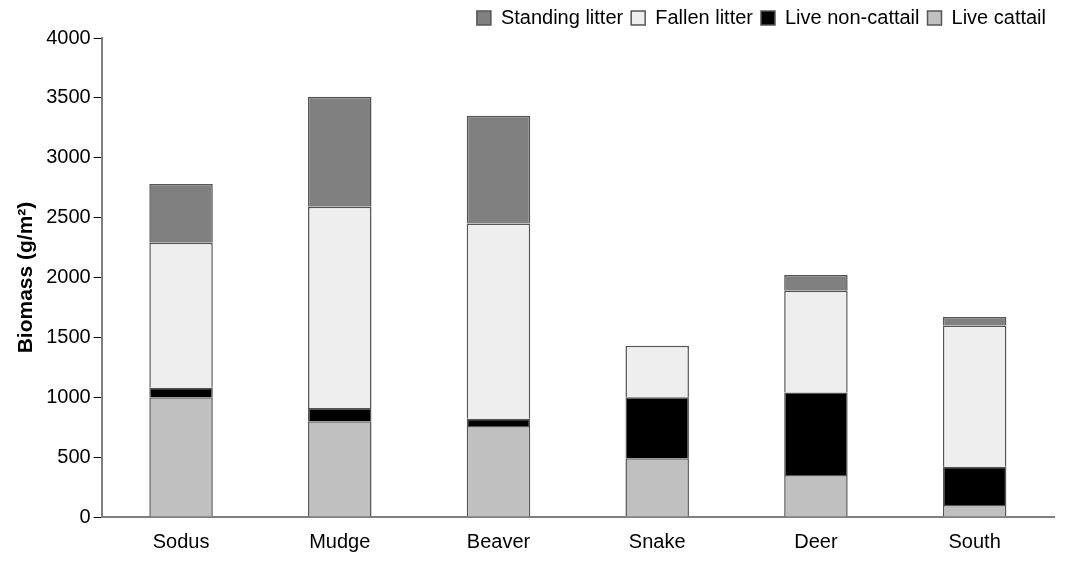 This screenshot has width=1074, height=567. Describe the element at coordinates (68, 36) in the screenshot. I see `y-tick-label: 4000` at that location.